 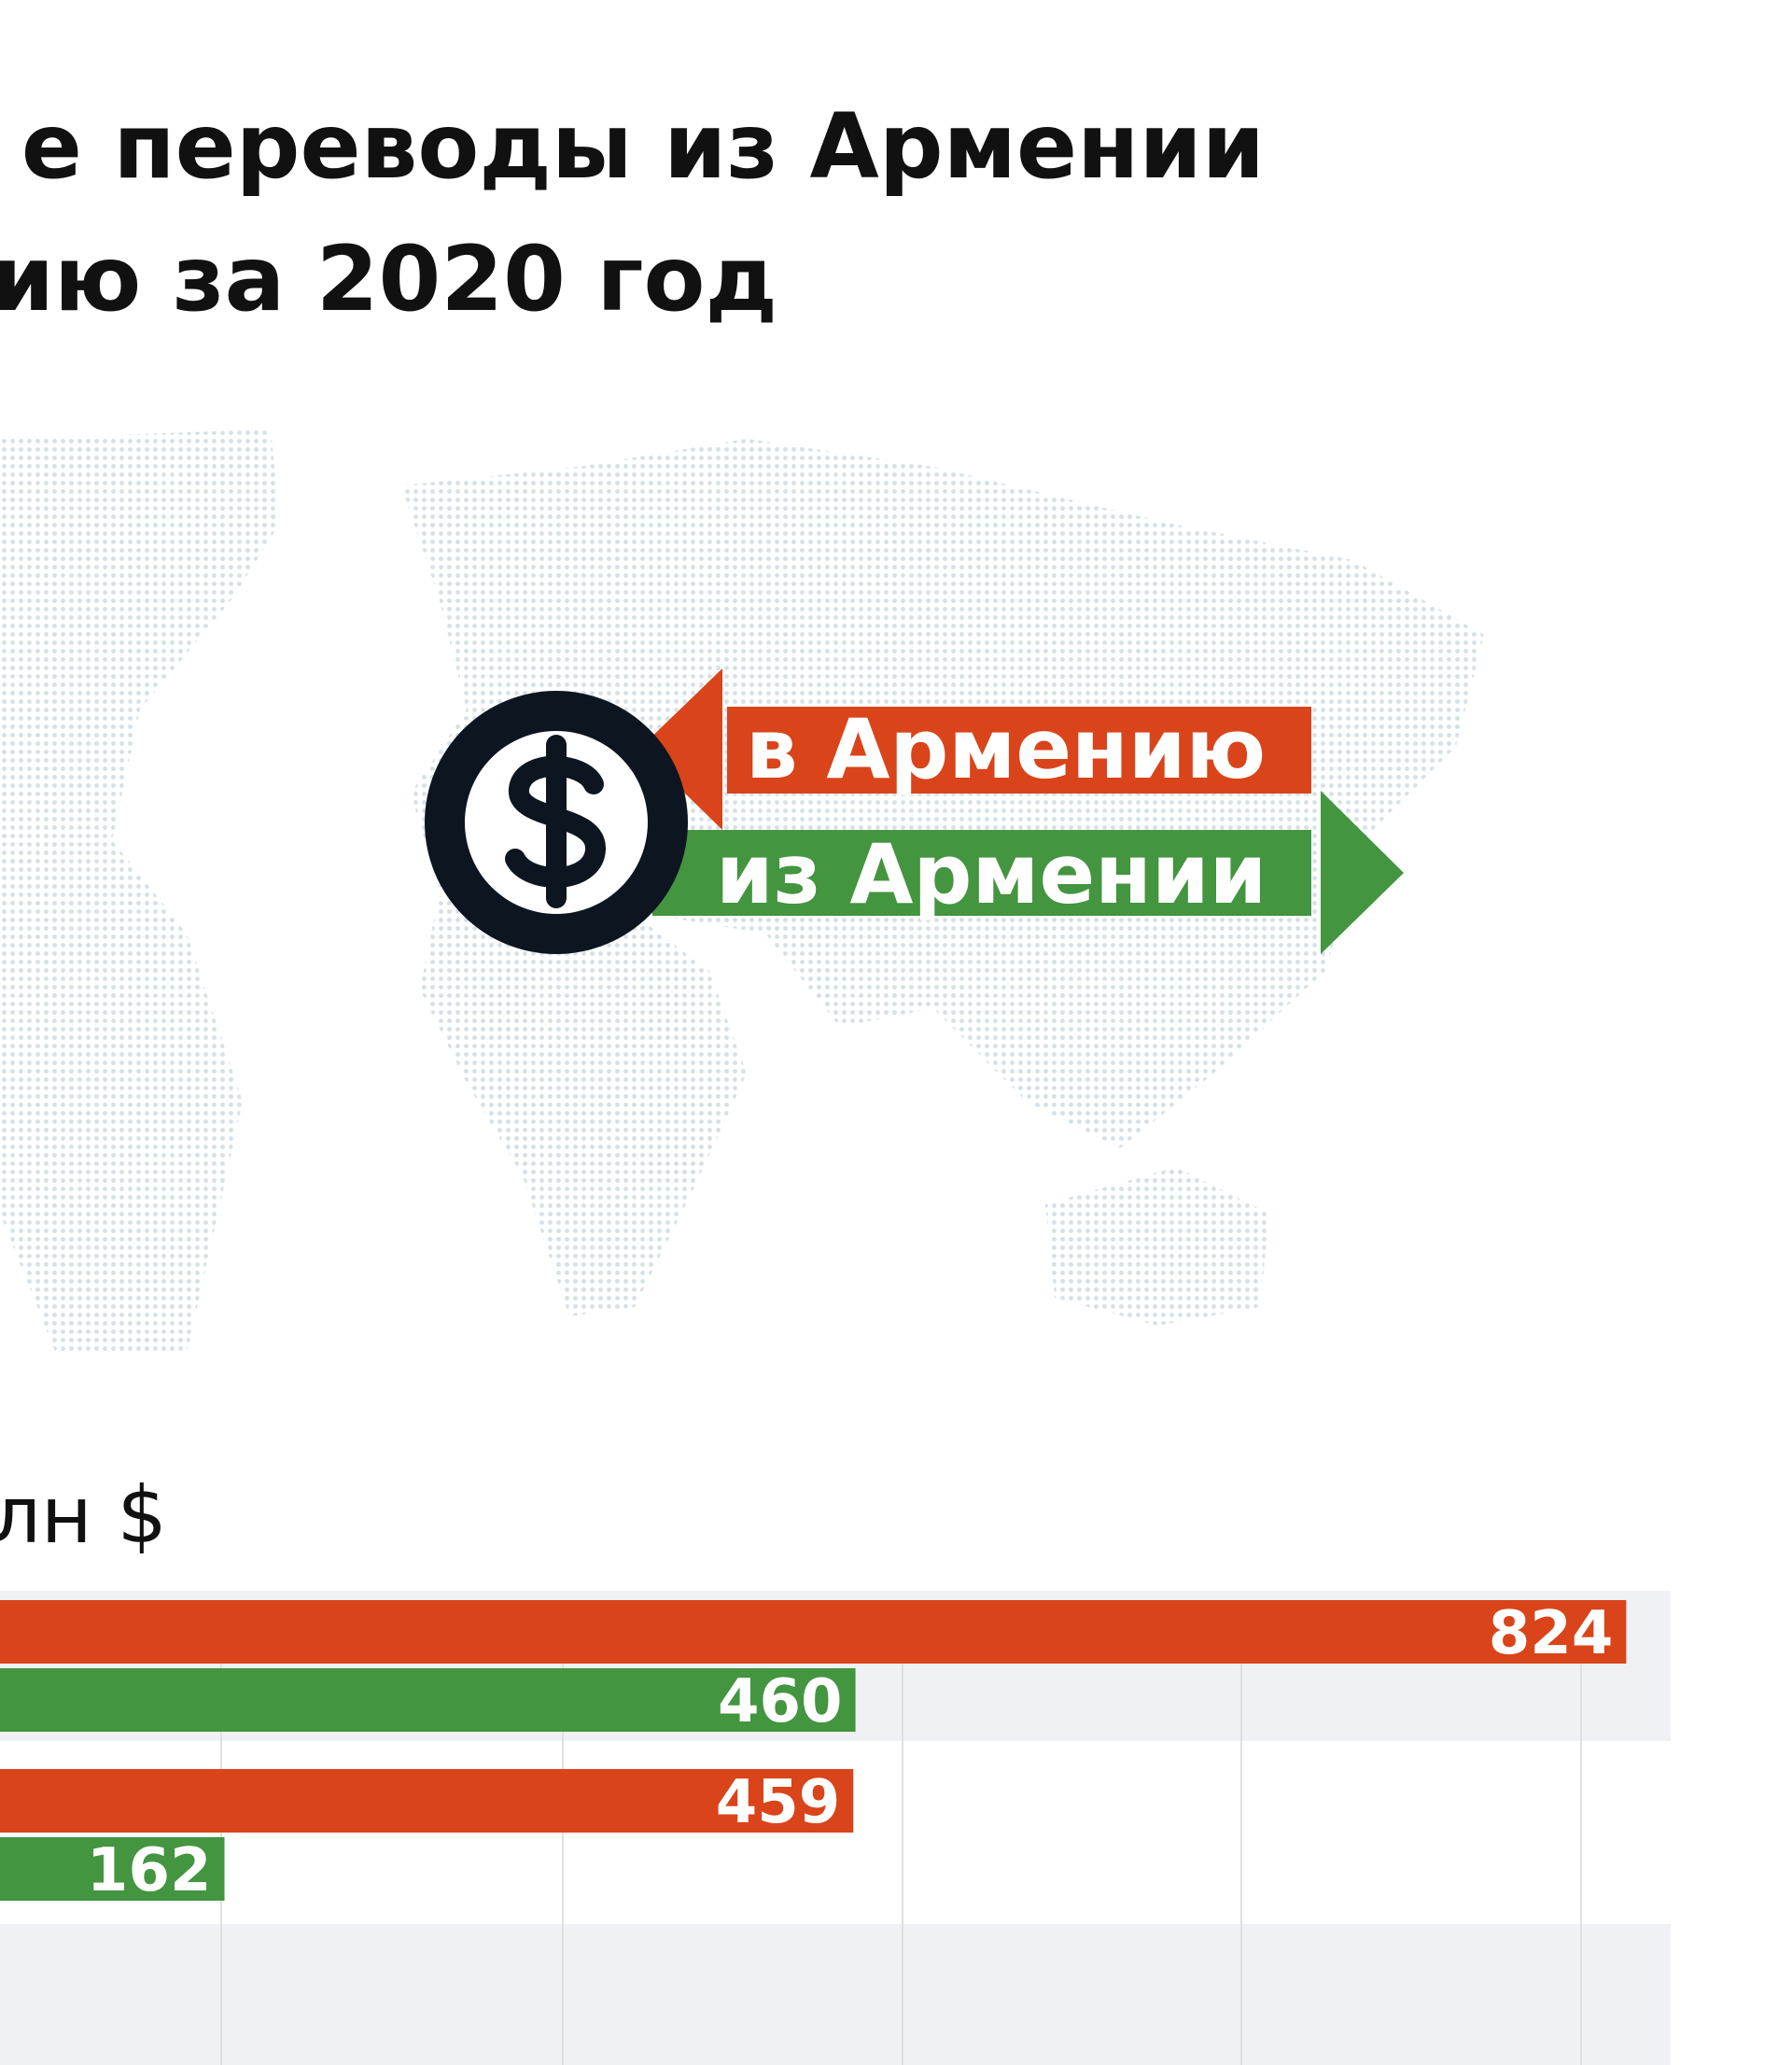 What do you see at coordinates (83, 1515) in the screenshot?
I see `unit-label: лн $` at bounding box center [83, 1515].